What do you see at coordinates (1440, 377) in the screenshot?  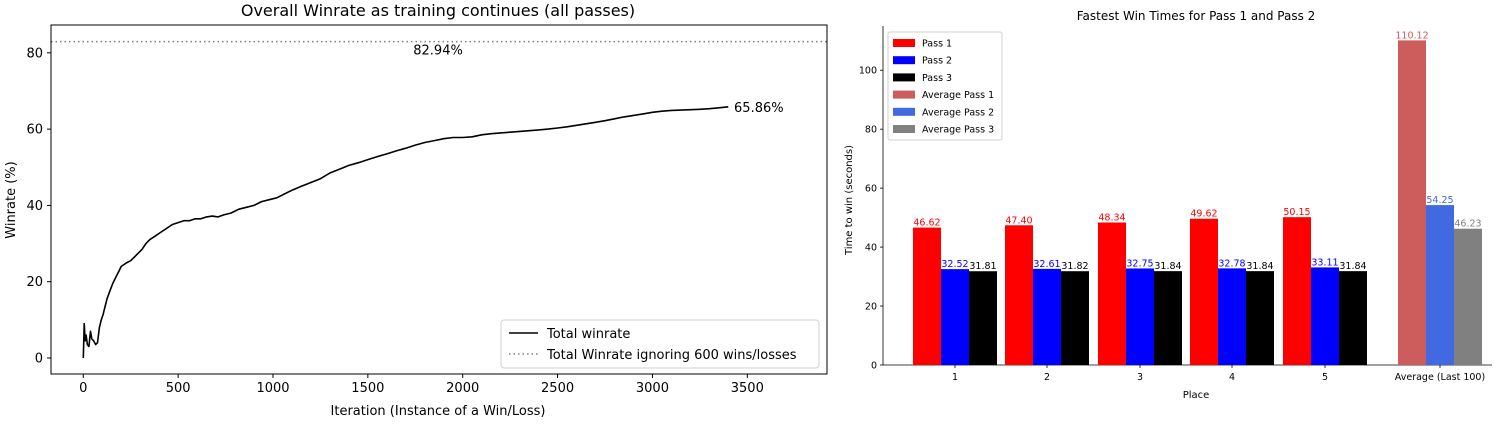 I see `bar-x-tick-label: Average (Last 100)` at bounding box center [1440, 377].